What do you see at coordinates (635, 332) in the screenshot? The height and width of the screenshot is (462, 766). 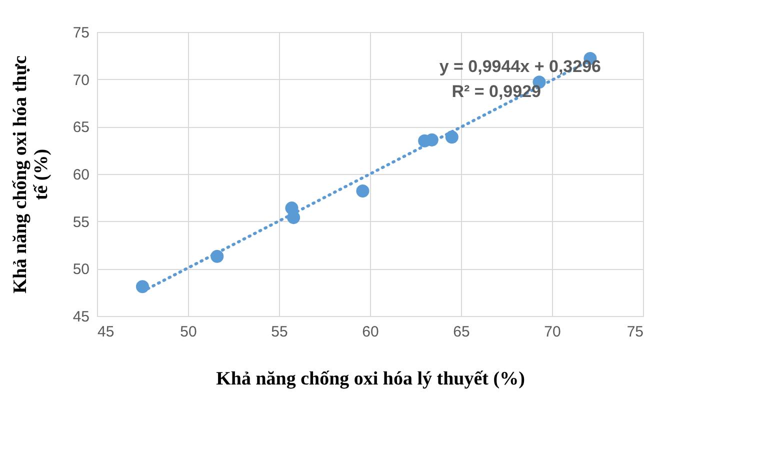 I see `x-tick-label: 75` at bounding box center [635, 332].